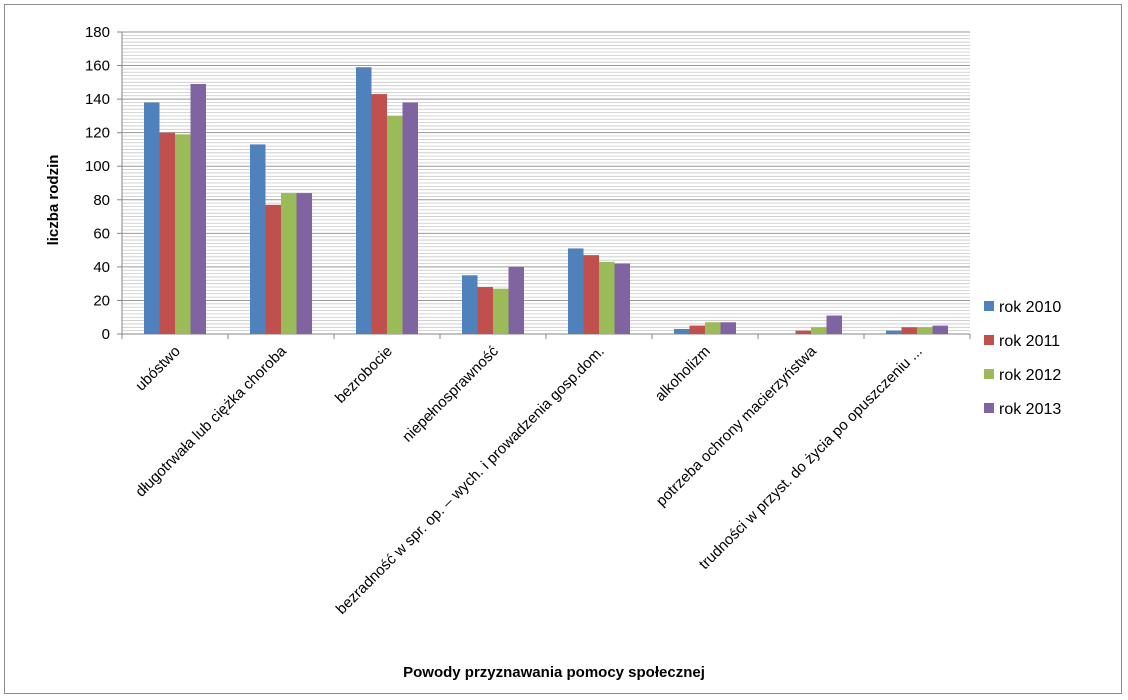 This screenshot has width=1128, height=700. I want to click on y-tick-label: 180, so click(97, 32).